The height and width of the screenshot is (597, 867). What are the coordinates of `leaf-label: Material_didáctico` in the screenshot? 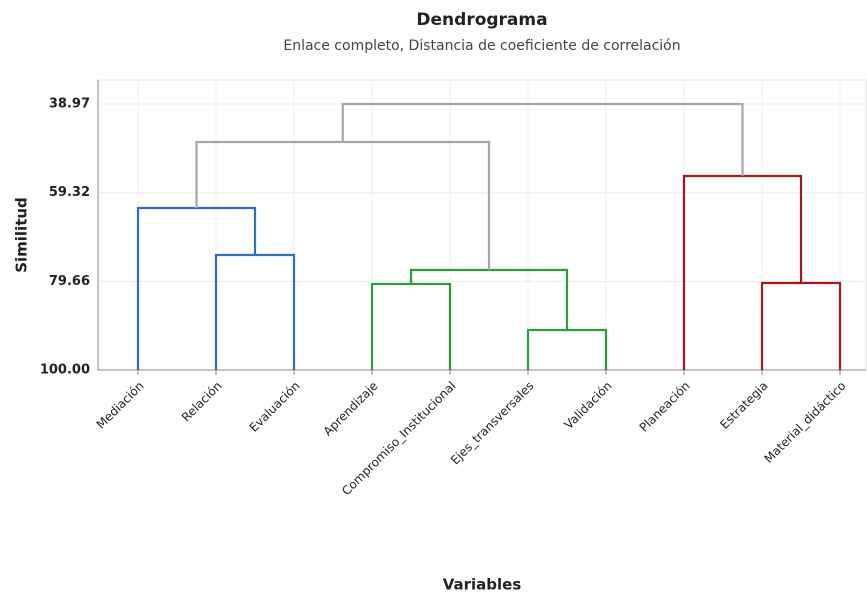 It's located at (804, 422).